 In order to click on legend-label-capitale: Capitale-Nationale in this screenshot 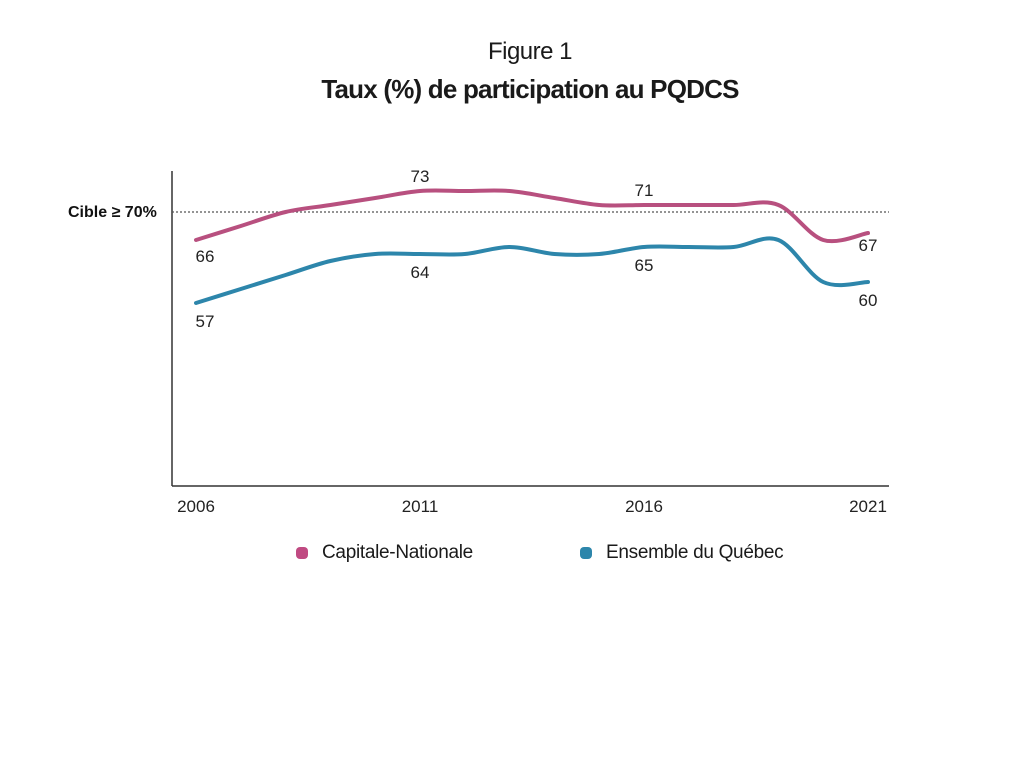, I will do `click(397, 552)`.